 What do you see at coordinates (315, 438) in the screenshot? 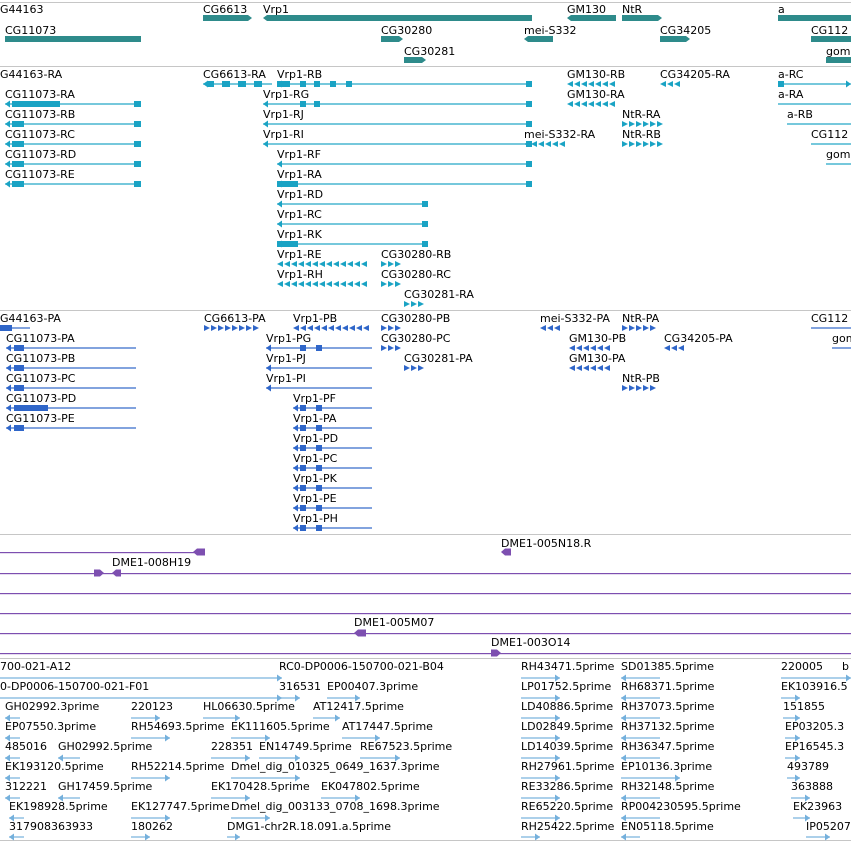
I see `feature-label-vrp1-pd: Vrp1-PD` at bounding box center [315, 438].